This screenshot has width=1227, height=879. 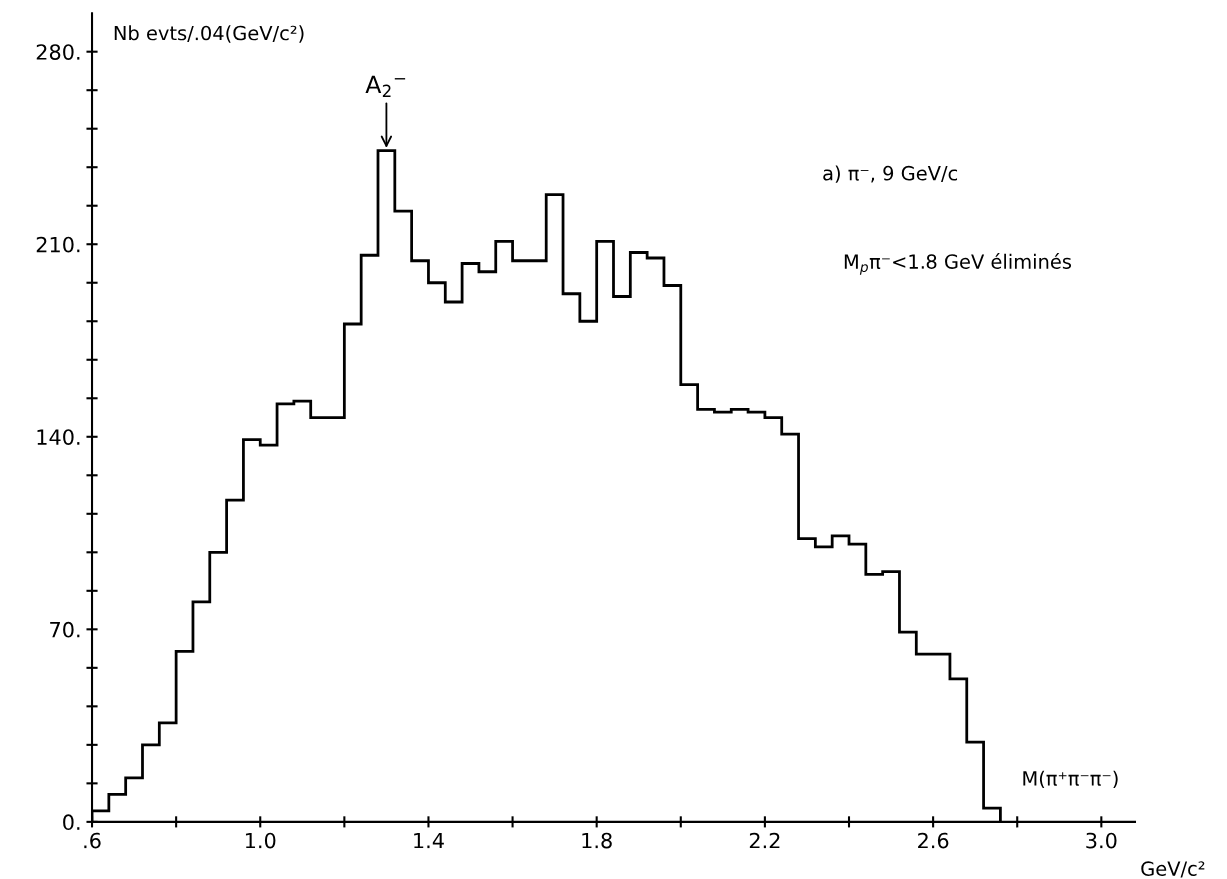 I want to click on x-tick-label: 1.0, so click(x=260, y=840).